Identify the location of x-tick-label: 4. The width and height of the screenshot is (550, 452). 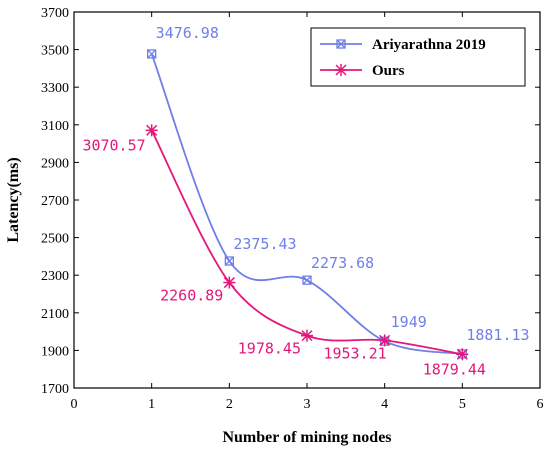
(384, 404).